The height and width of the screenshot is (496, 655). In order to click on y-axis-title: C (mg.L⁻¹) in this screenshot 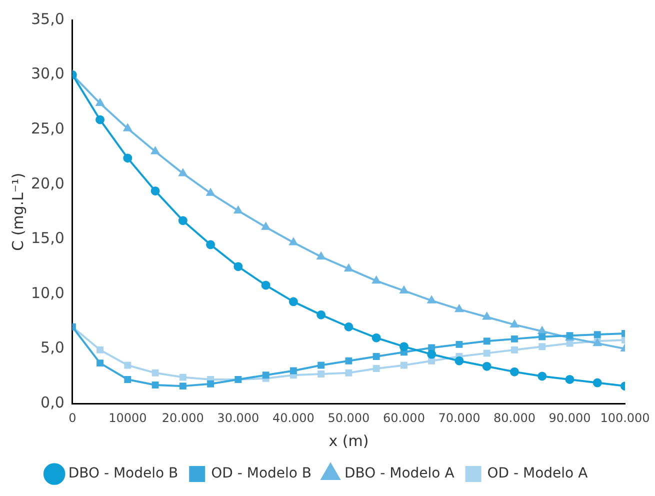, I will do `click(17, 211)`.